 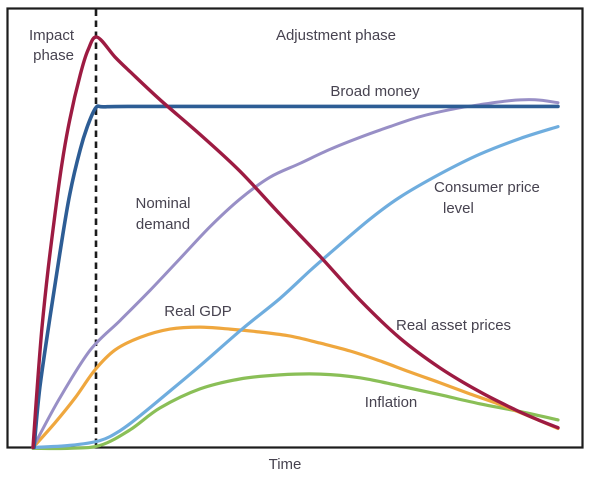 I want to click on impact-phase-label: Impact phase, so click(x=41, y=46).